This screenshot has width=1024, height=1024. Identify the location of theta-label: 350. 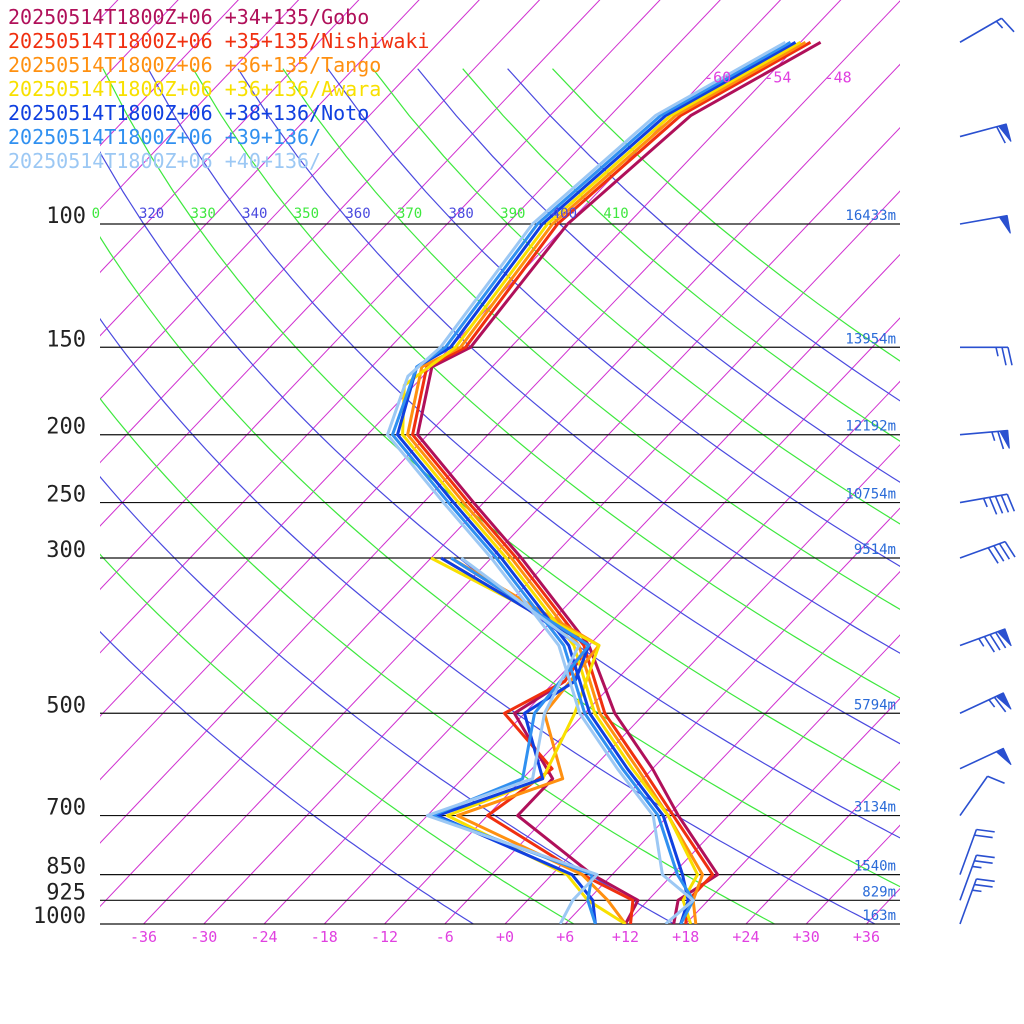
(306, 214).